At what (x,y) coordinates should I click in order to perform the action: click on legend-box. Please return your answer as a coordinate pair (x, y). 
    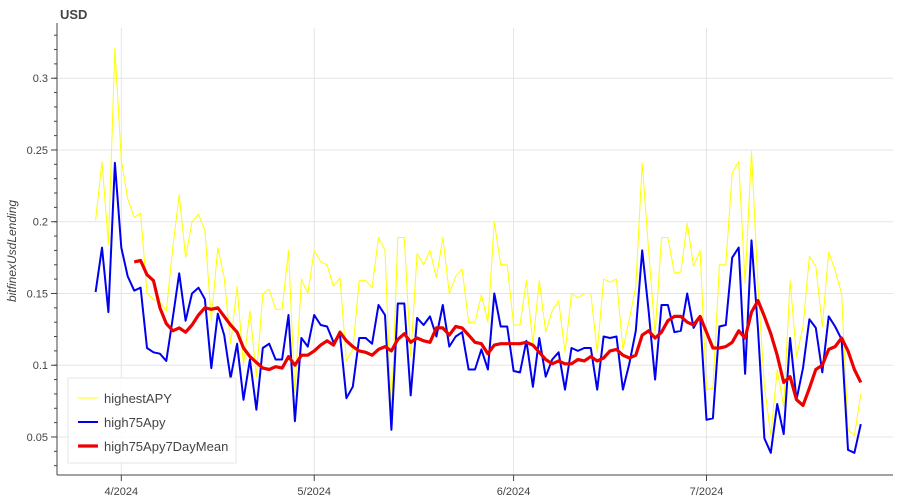
    Looking at the image, I should click on (152, 420).